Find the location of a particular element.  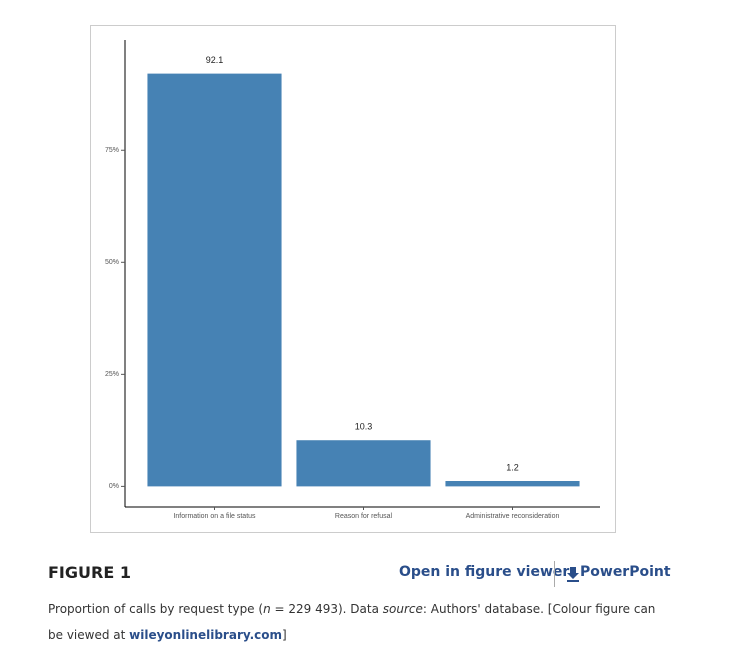

caption-text: ] is located at coordinates (284, 635).